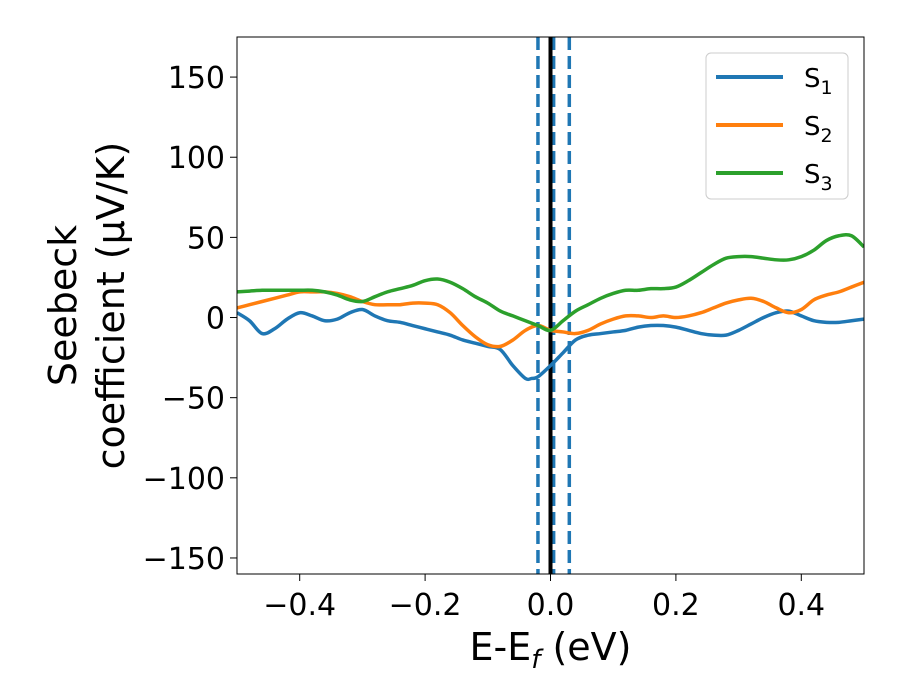 The image size is (900, 700). Describe the element at coordinates (801, 605) in the screenshot. I see `x-tick-label: 0.4` at that location.